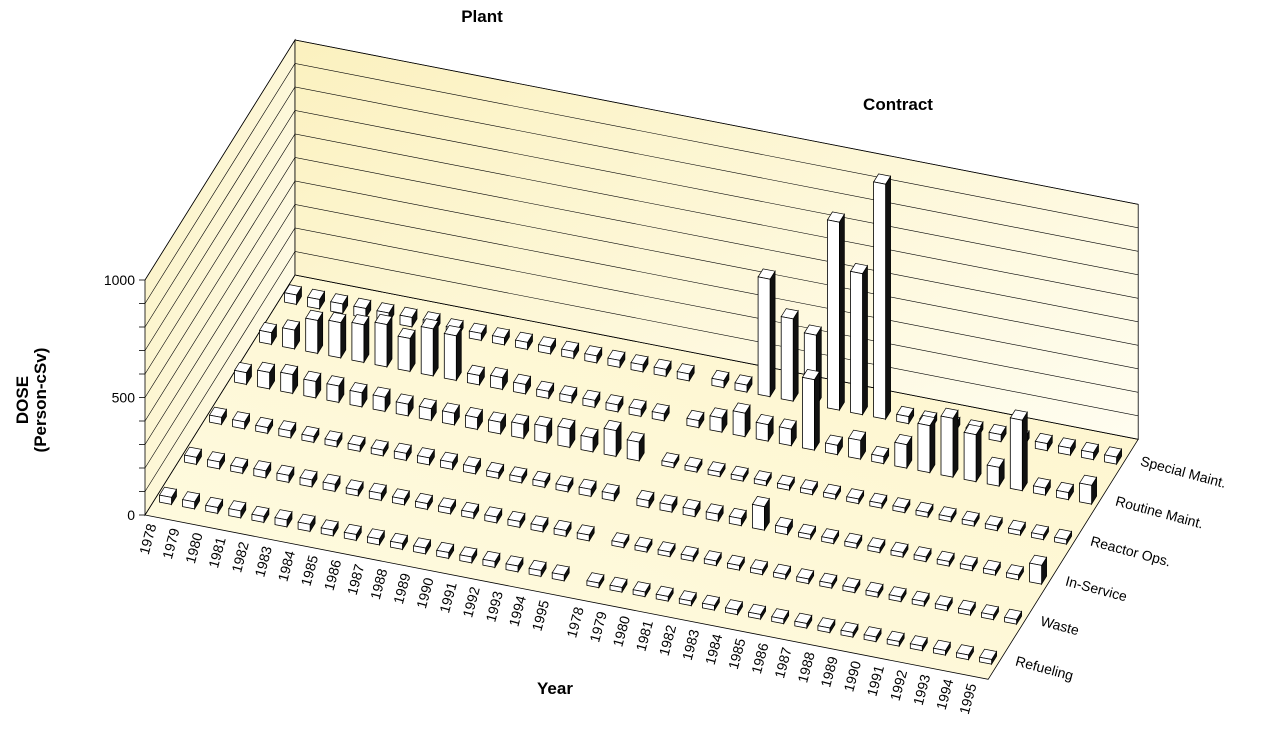  I want to click on x-tick-label: 1987, so click(783, 662).